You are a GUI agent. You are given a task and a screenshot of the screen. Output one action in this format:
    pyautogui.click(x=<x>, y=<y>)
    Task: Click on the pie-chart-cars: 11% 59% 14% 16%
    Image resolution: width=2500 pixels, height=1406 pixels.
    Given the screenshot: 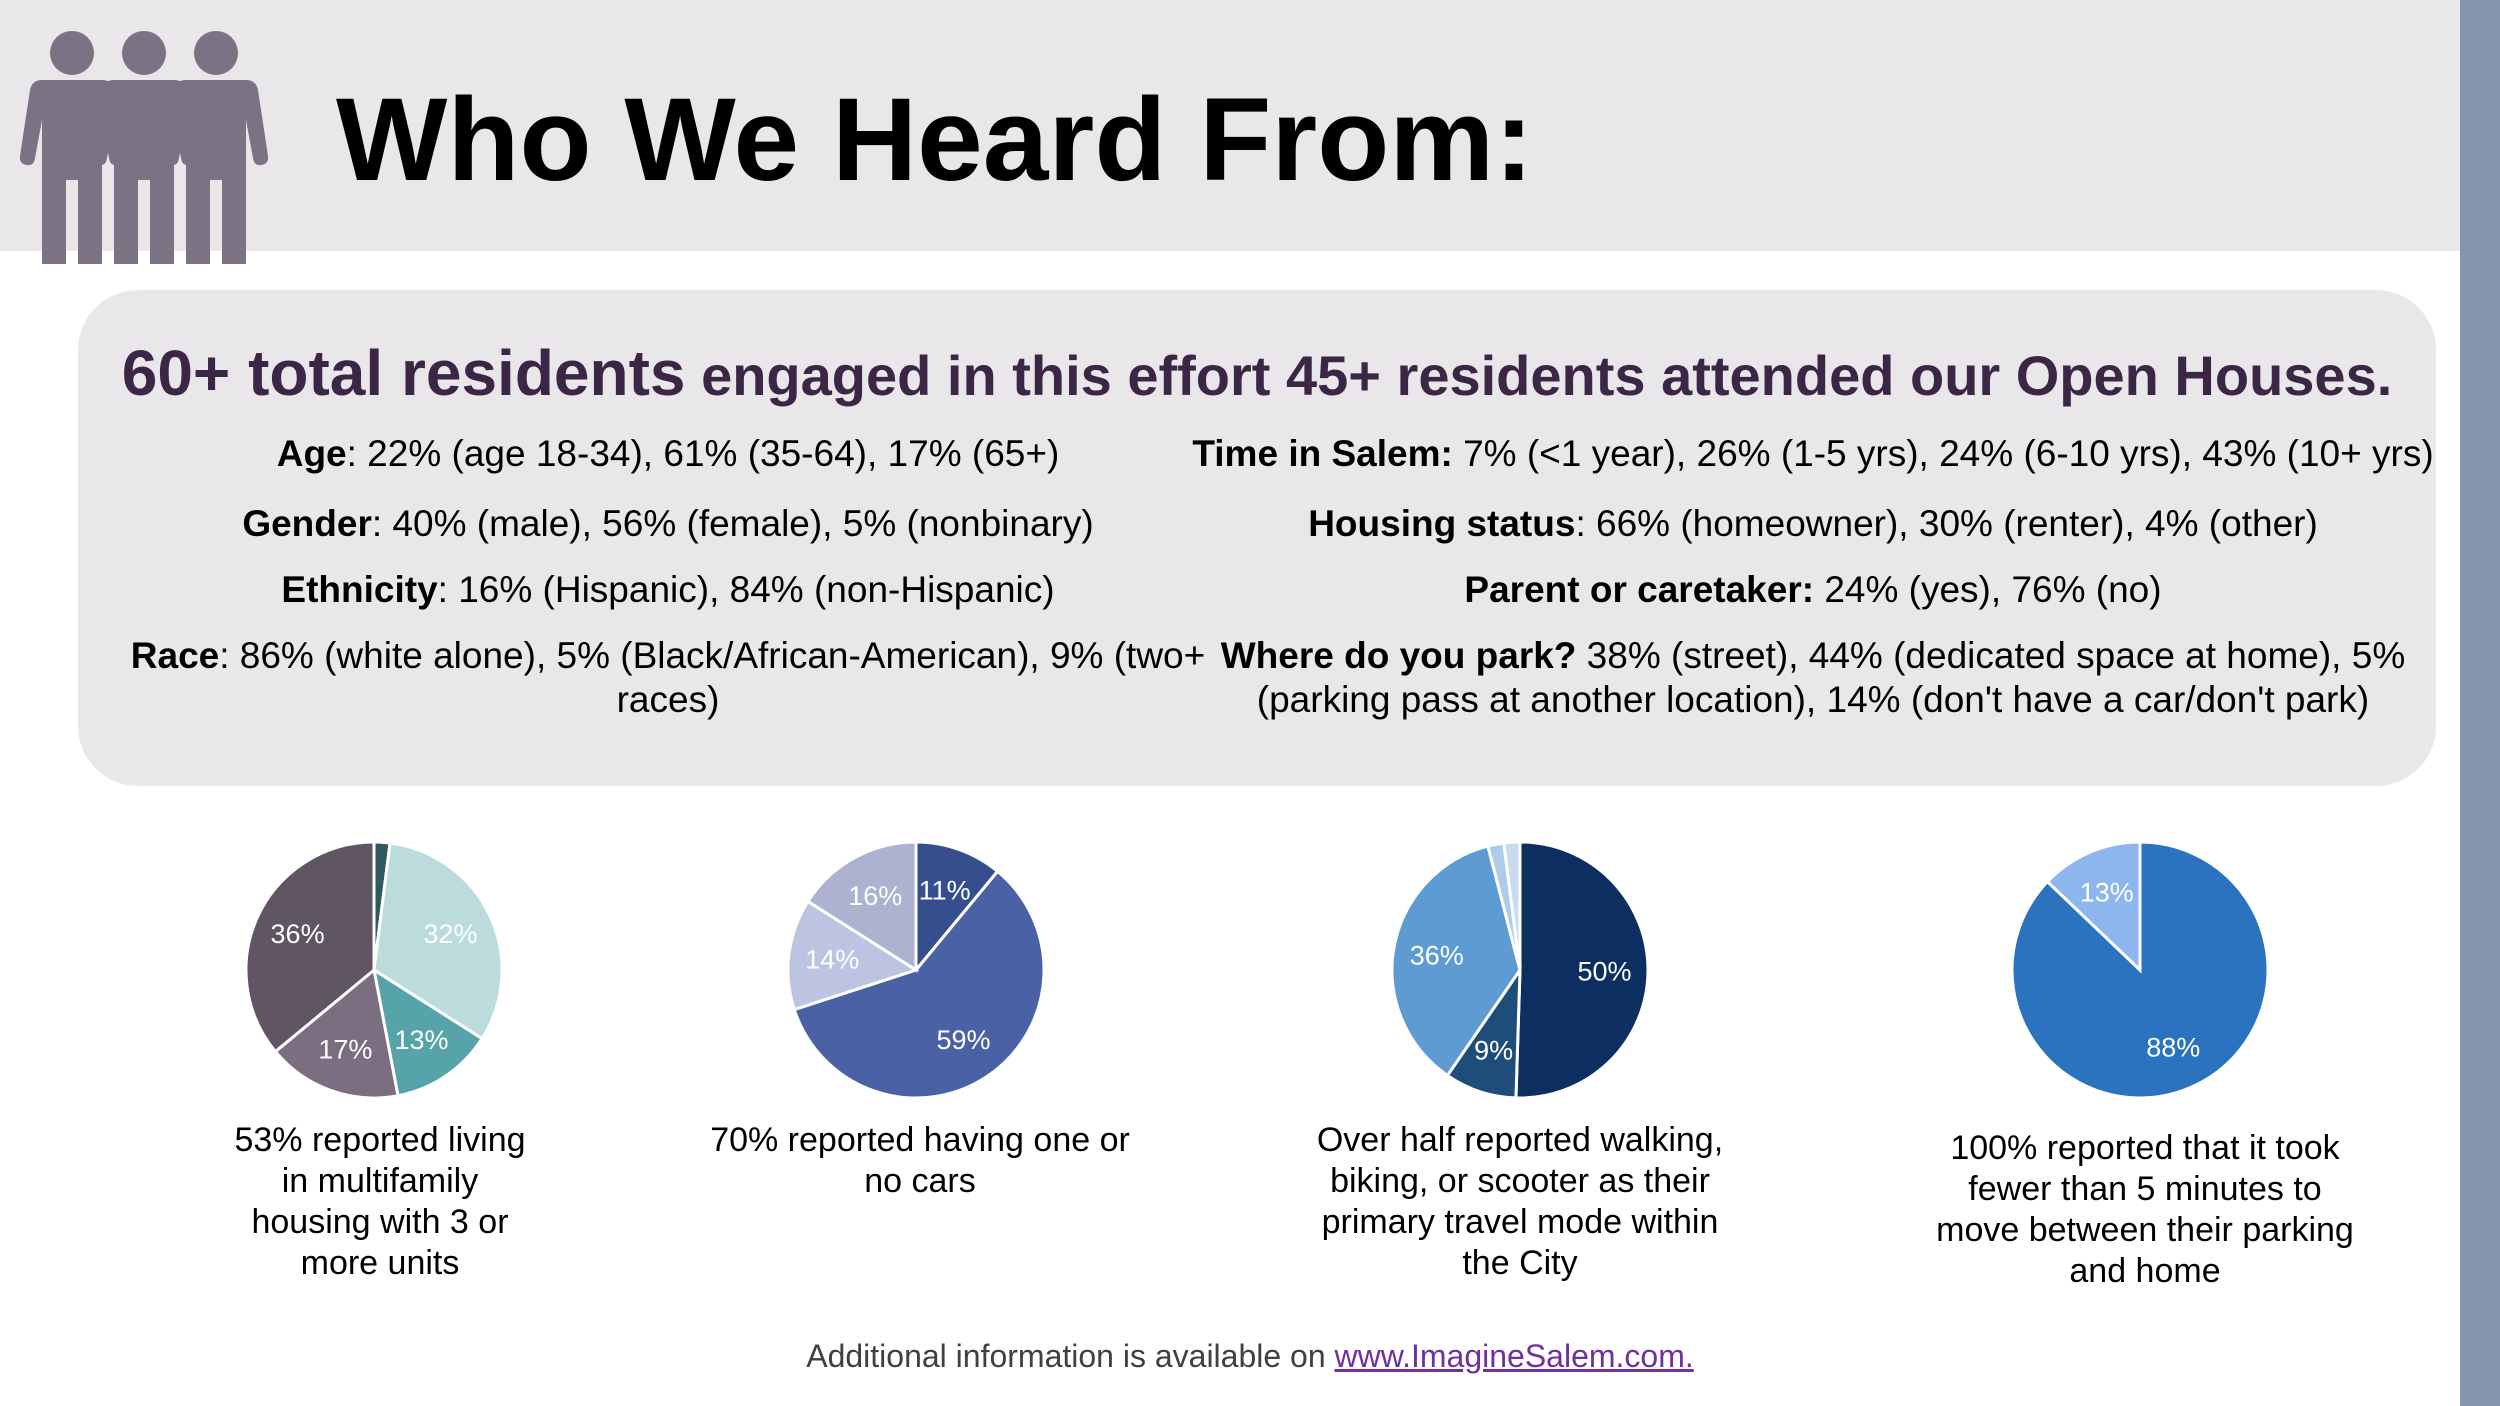 What is the action you would take?
    pyautogui.click(x=916, y=970)
    